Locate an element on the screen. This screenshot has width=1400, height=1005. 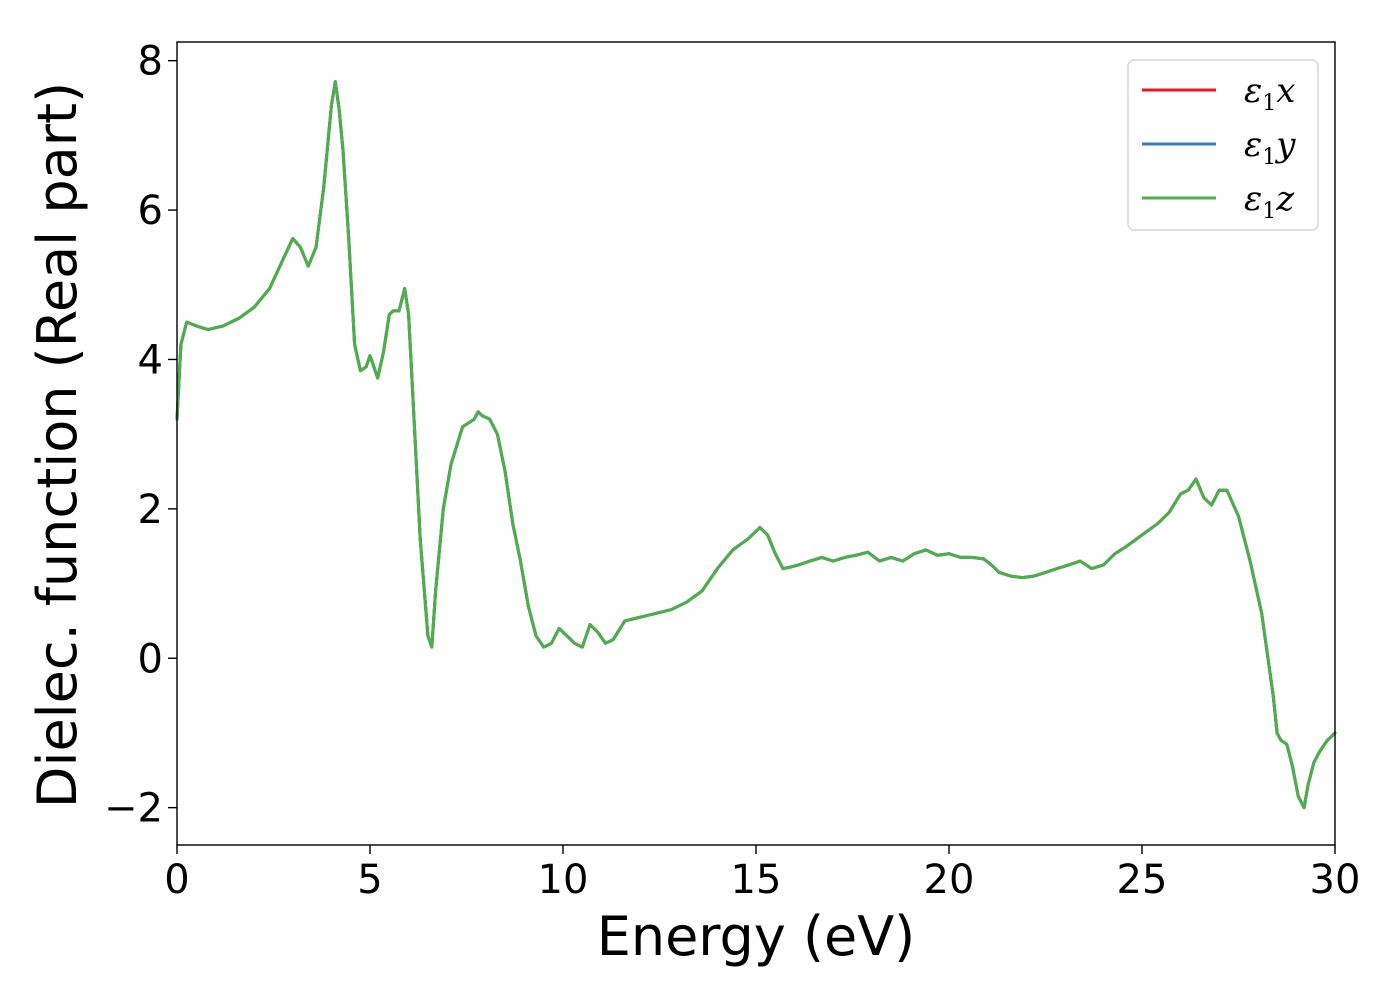
x-tick-label: 0 is located at coordinates (176, 880).